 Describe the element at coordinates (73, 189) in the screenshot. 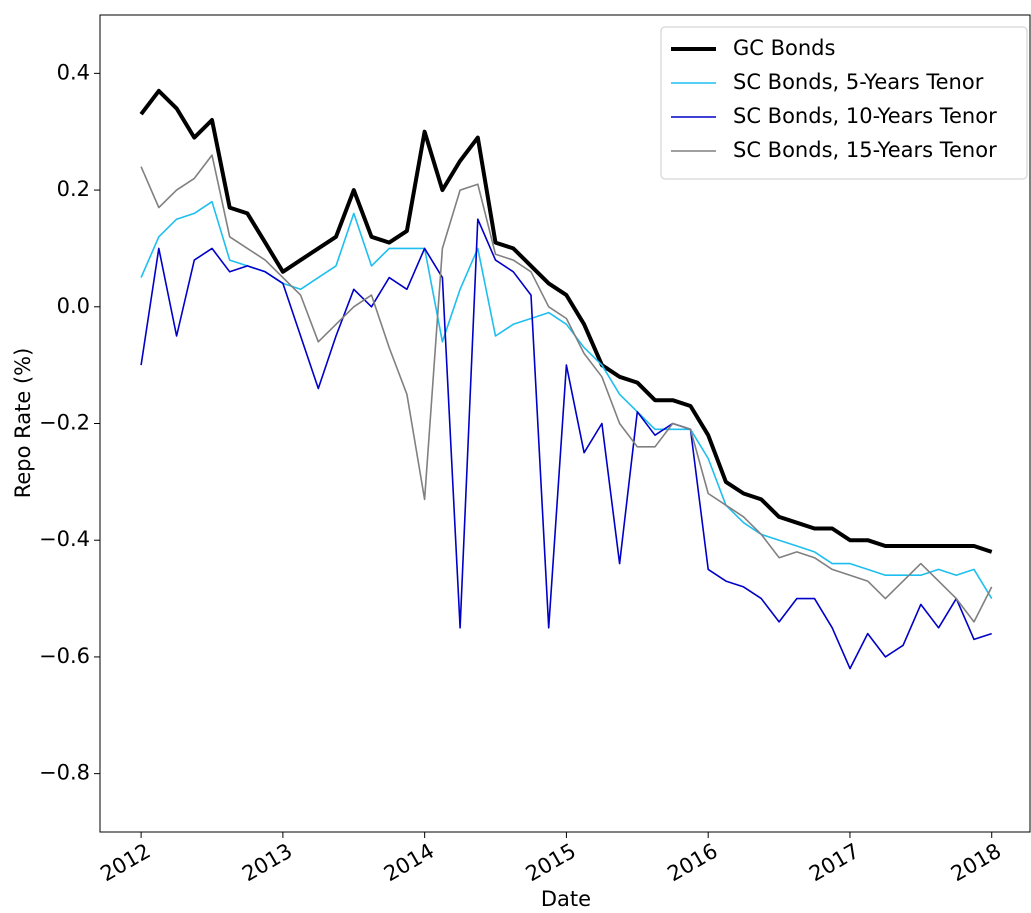

I see `y-tick-label: 0.2` at that location.